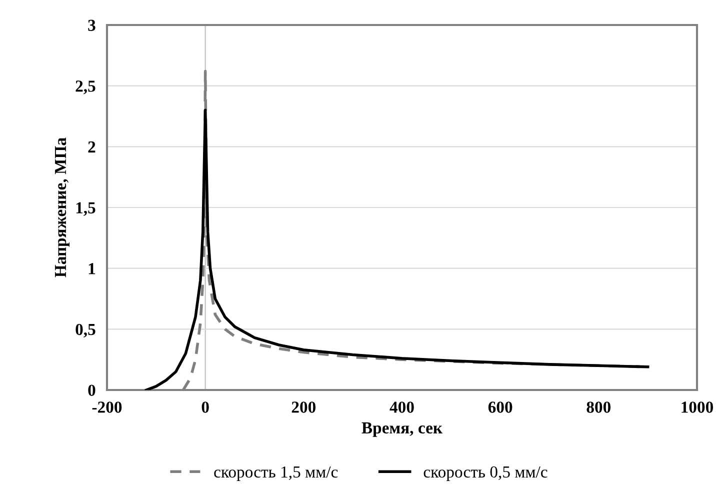  What do you see at coordinates (62, 208) in the screenshot?
I see `y-axis-title: Напряжение, МПа` at bounding box center [62, 208].